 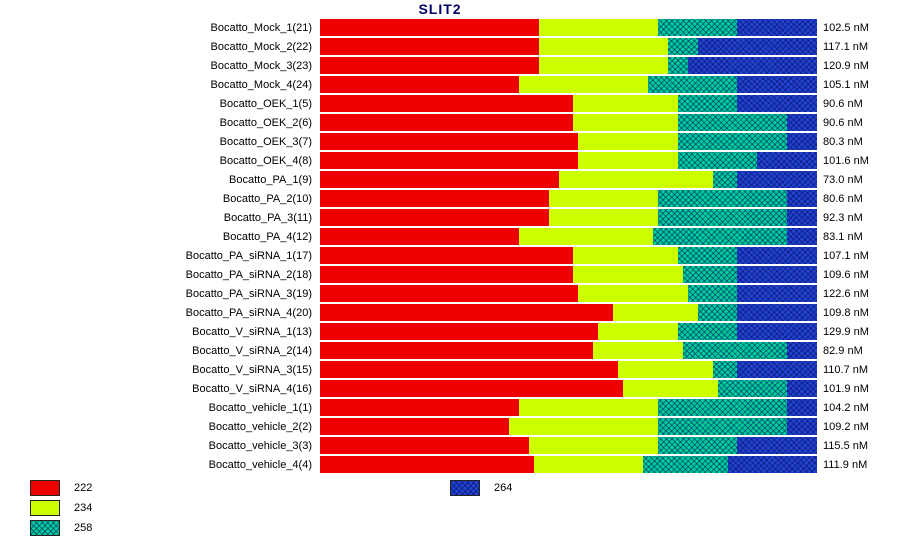 What do you see at coordinates (846, 331) in the screenshot?
I see `row-value: 129.9 nM` at bounding box center [846, 331].